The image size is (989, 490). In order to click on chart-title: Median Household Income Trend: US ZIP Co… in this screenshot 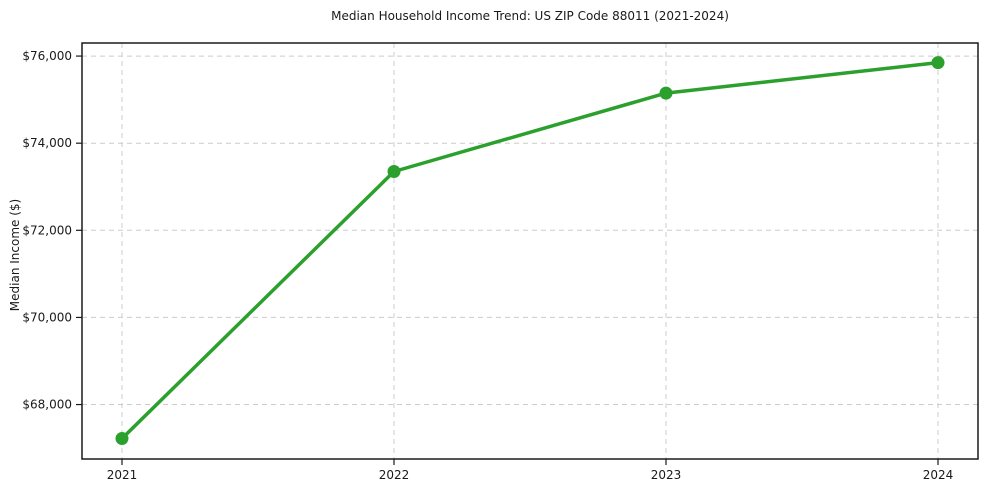, I will do `click(530, 16)`.